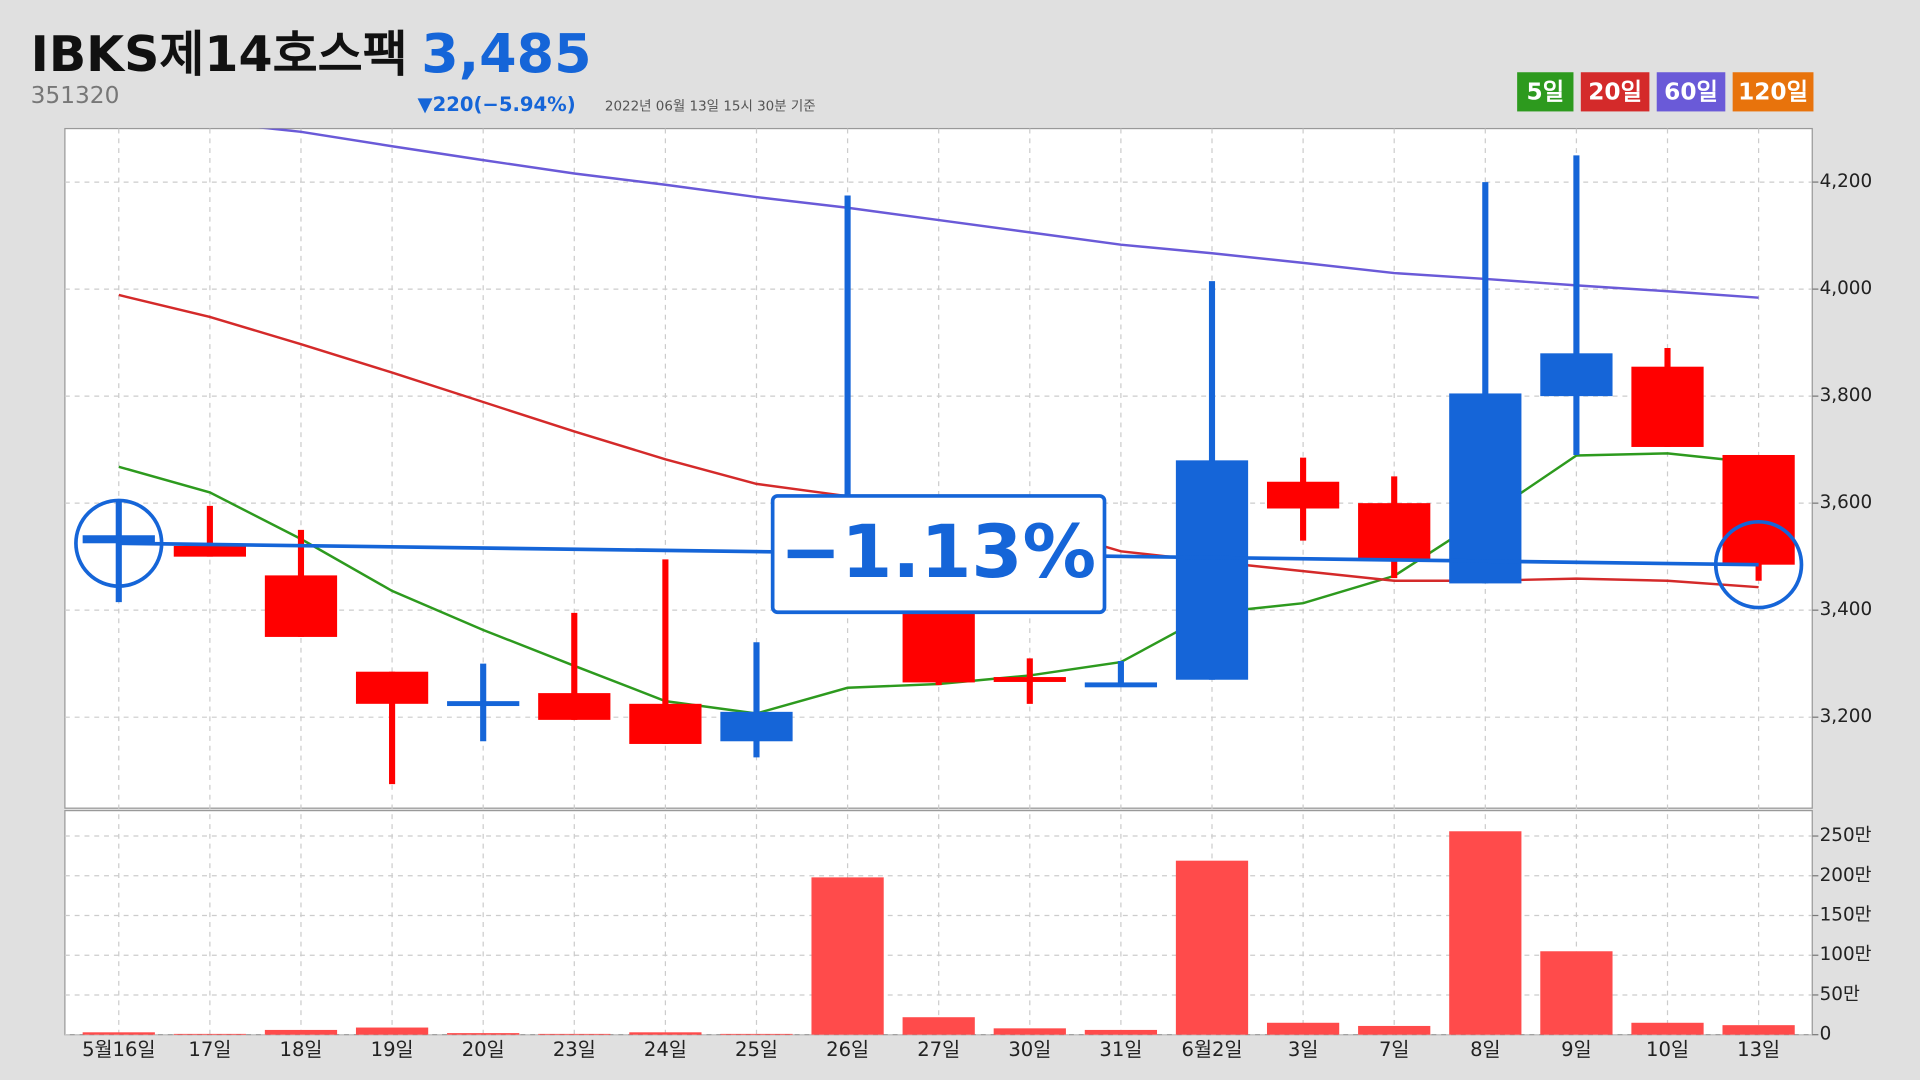 The height and width of the screenshot is (1080, 1920). What do you see at coordinates (1846, 835) in the screenshot?
I see `y-tick-label: 250만` at bounding box center [1846, 835].